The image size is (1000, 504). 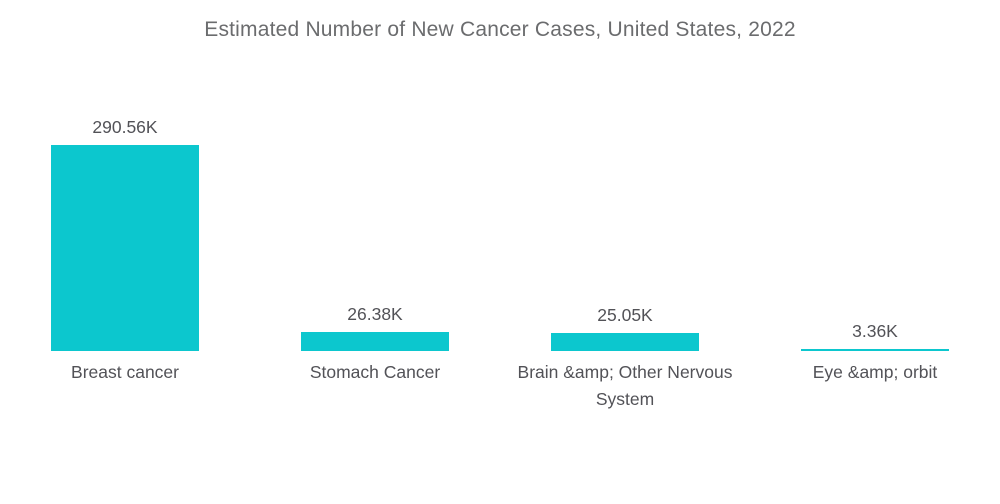 What do you see at coordinates (875, 330) in the screenshot?
I see `bar-value-label: 3.36K` at bounding box center [875, 330].